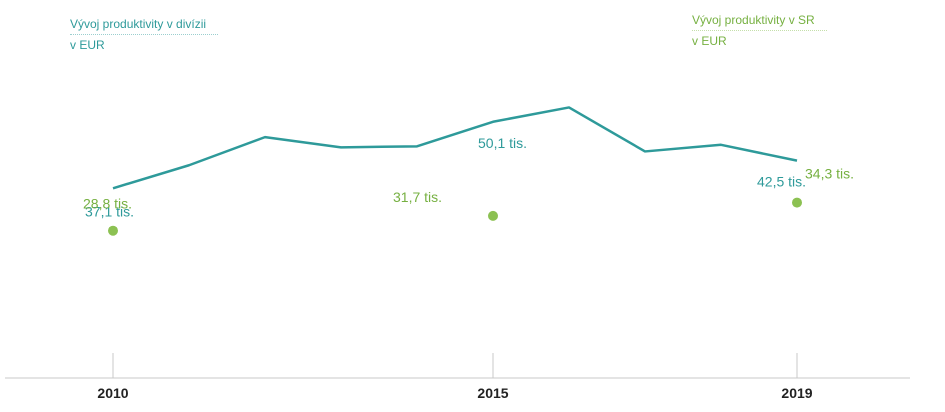 This screenshot has width=945, height=412. I want to click on legend-sr: Vývoj produktivity v SR v EUR, so click(759, 30).